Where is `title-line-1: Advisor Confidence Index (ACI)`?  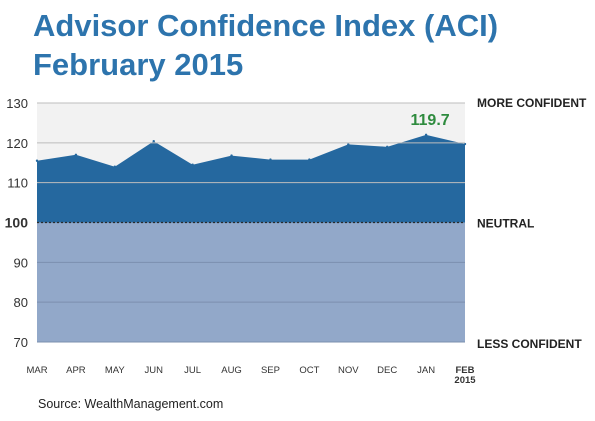 title-line-1: Advisor Confidence Index (ACI) is located at coordinates (266, 25).